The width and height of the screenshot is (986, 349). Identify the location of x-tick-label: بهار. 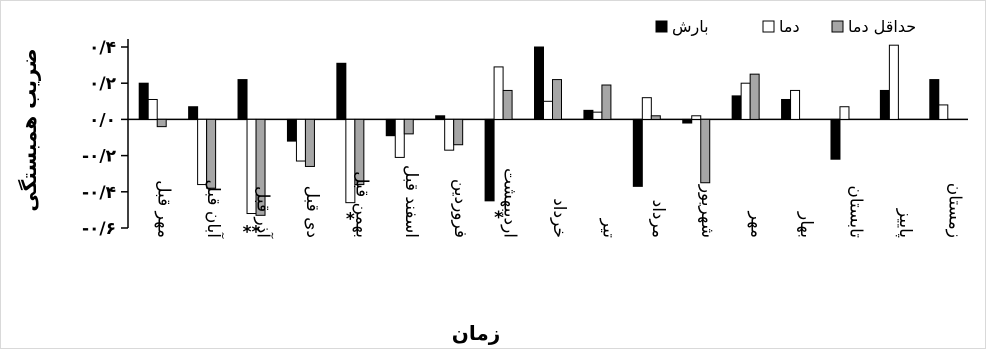
(806, 224).